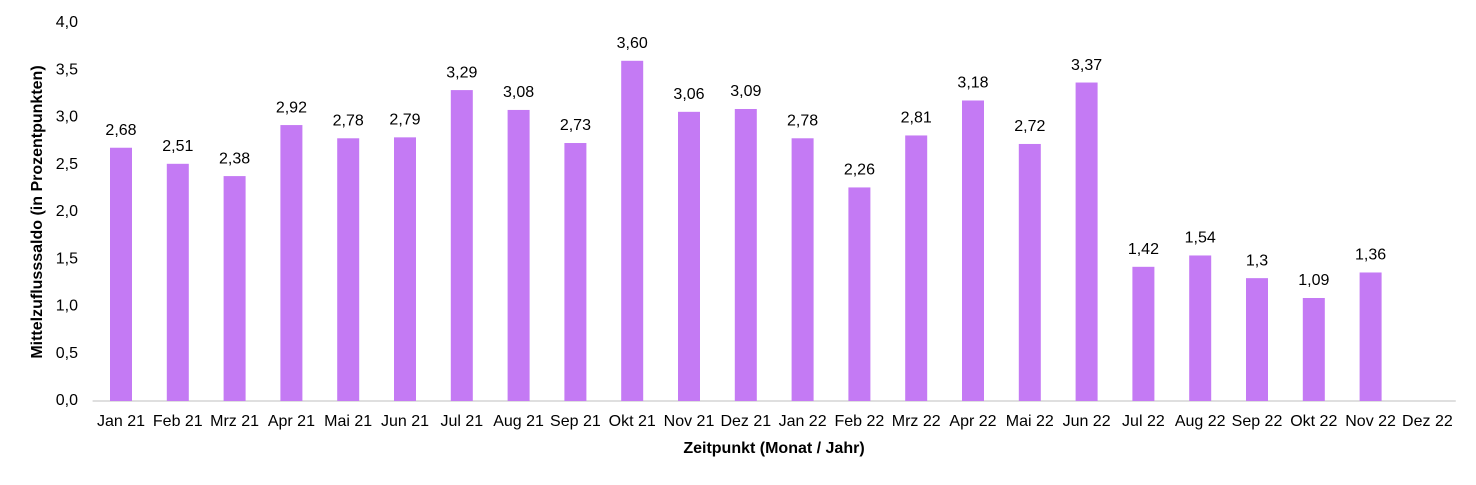 The width and height of the screenshot is (1476, 485). I want to click on x-tick-label: Nov 21, so click(689, 421).